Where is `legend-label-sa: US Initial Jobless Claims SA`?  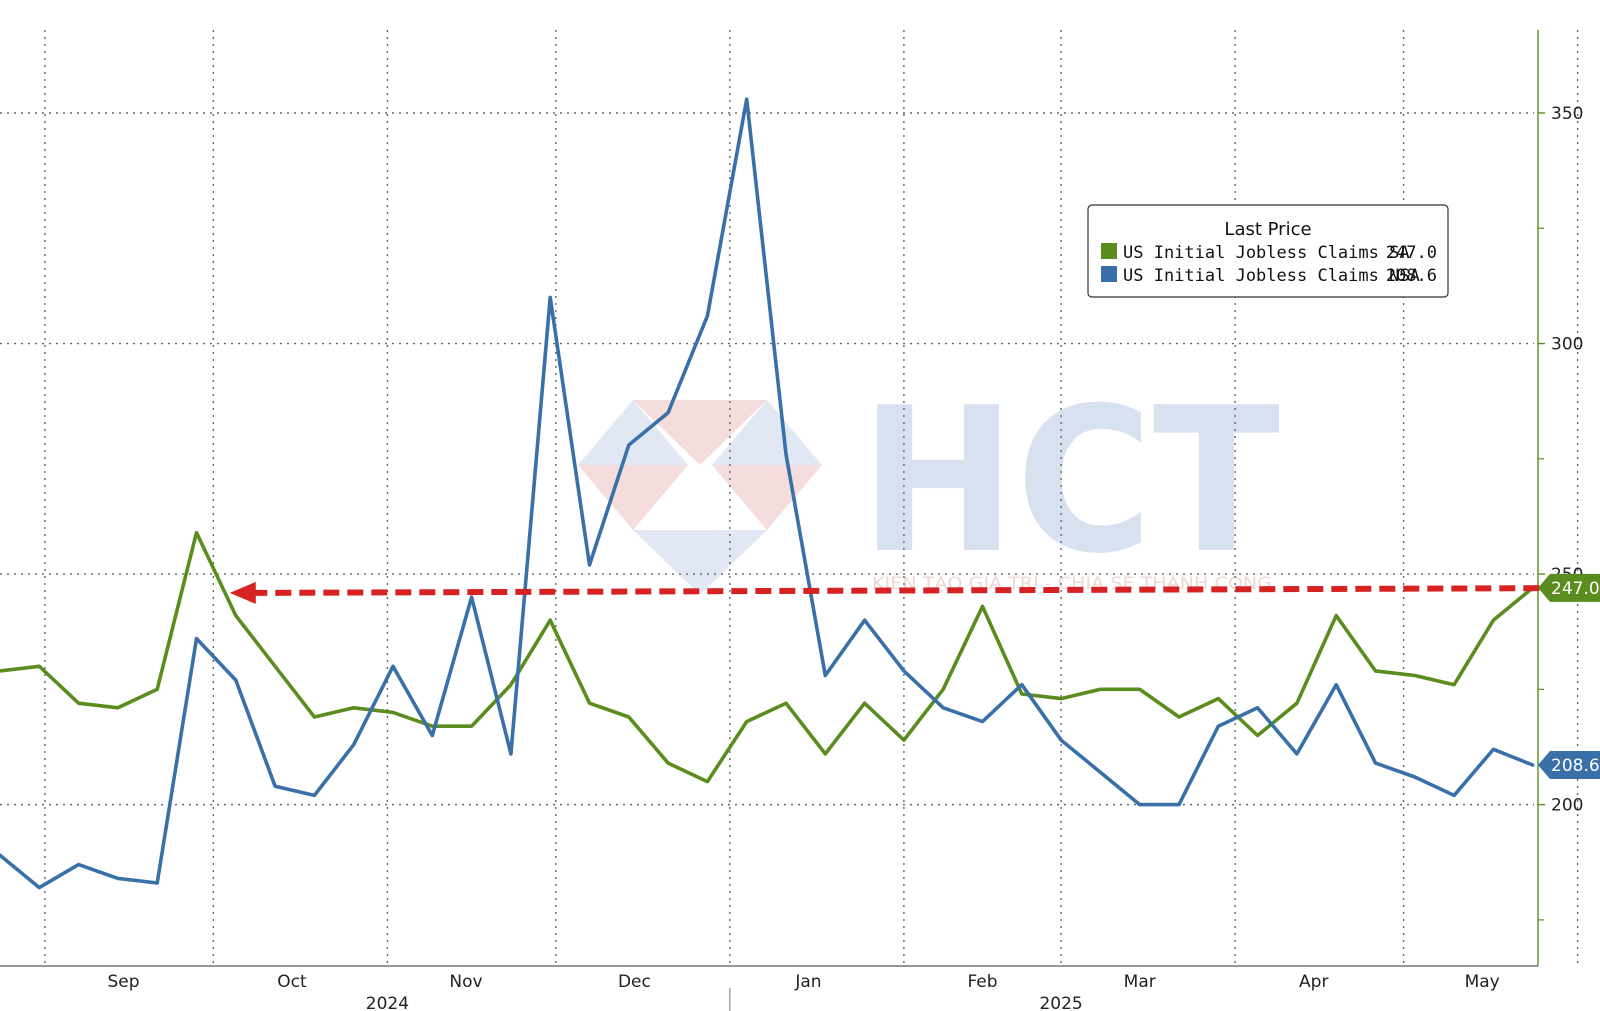 legend-label-sa: US Initial Jobless Claims SA is located at coordinates (1266, 253).